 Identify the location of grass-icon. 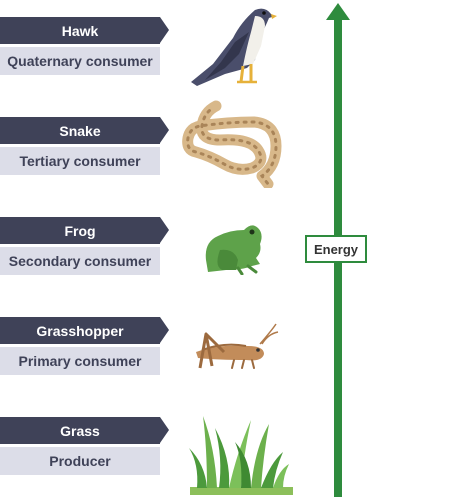
(241, 455).